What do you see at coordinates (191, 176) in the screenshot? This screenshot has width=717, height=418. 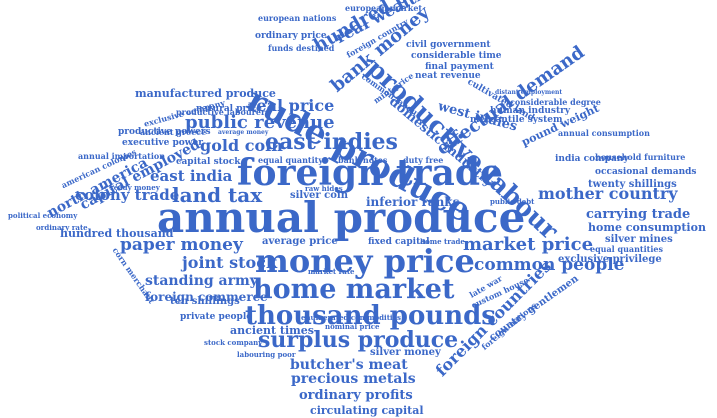 I see `word-east-india: east india` at bounding box center [191, 176].